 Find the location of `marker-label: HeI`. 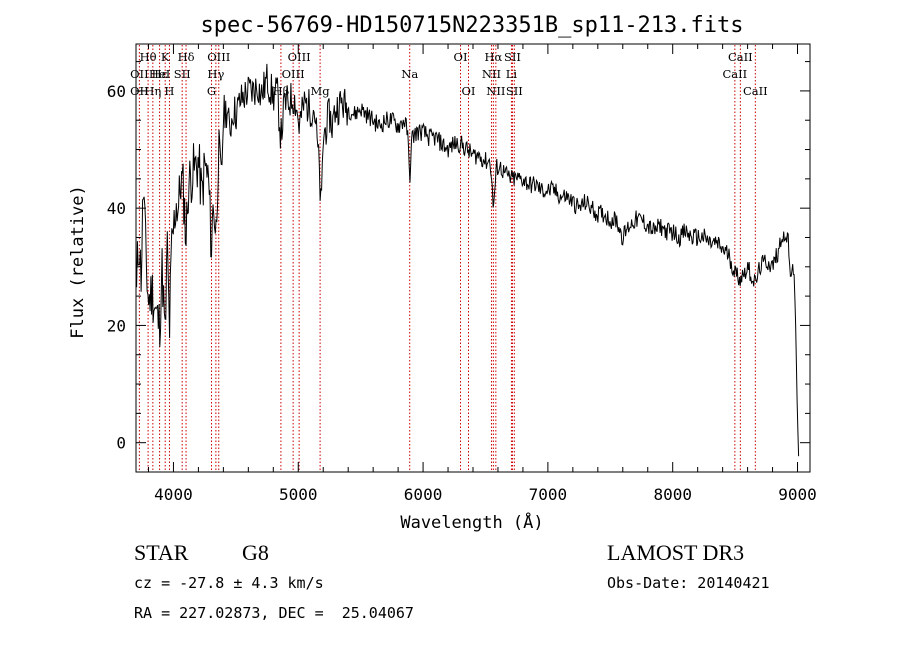

marker-label: HeI is located at coordinates (159, 74).